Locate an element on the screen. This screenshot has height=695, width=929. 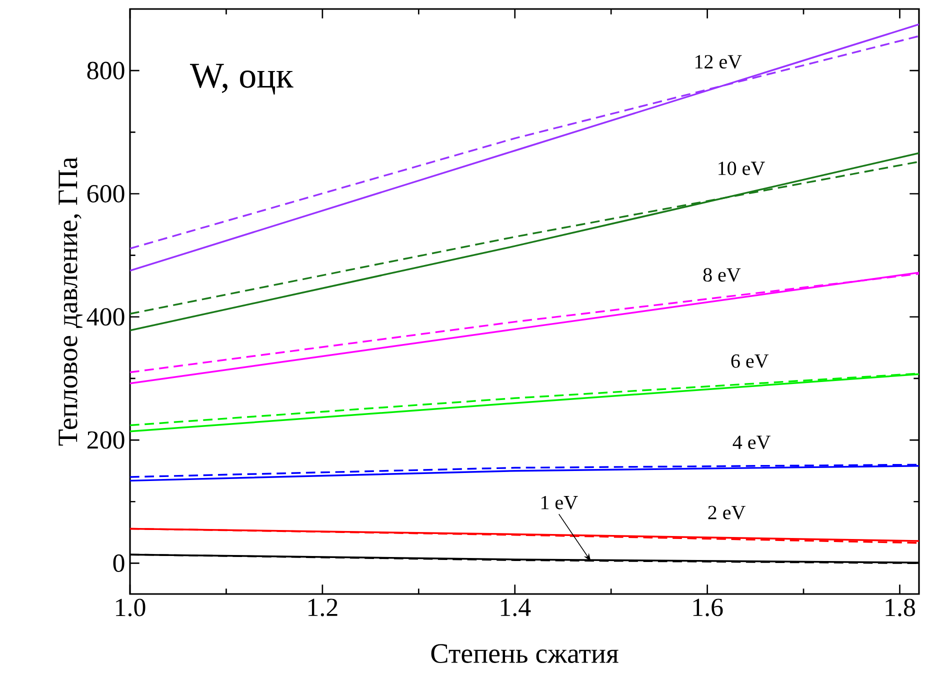
x-tick-label: 1.2 is located at coordinates (323, 607).